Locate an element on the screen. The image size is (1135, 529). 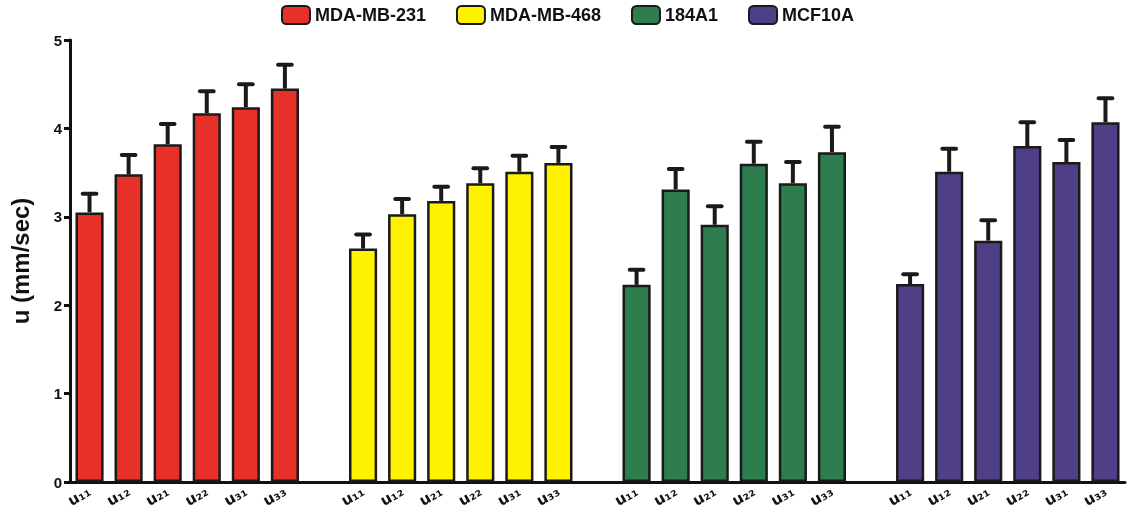
legend-label: 184A1 is located at coordinates (691, 15).